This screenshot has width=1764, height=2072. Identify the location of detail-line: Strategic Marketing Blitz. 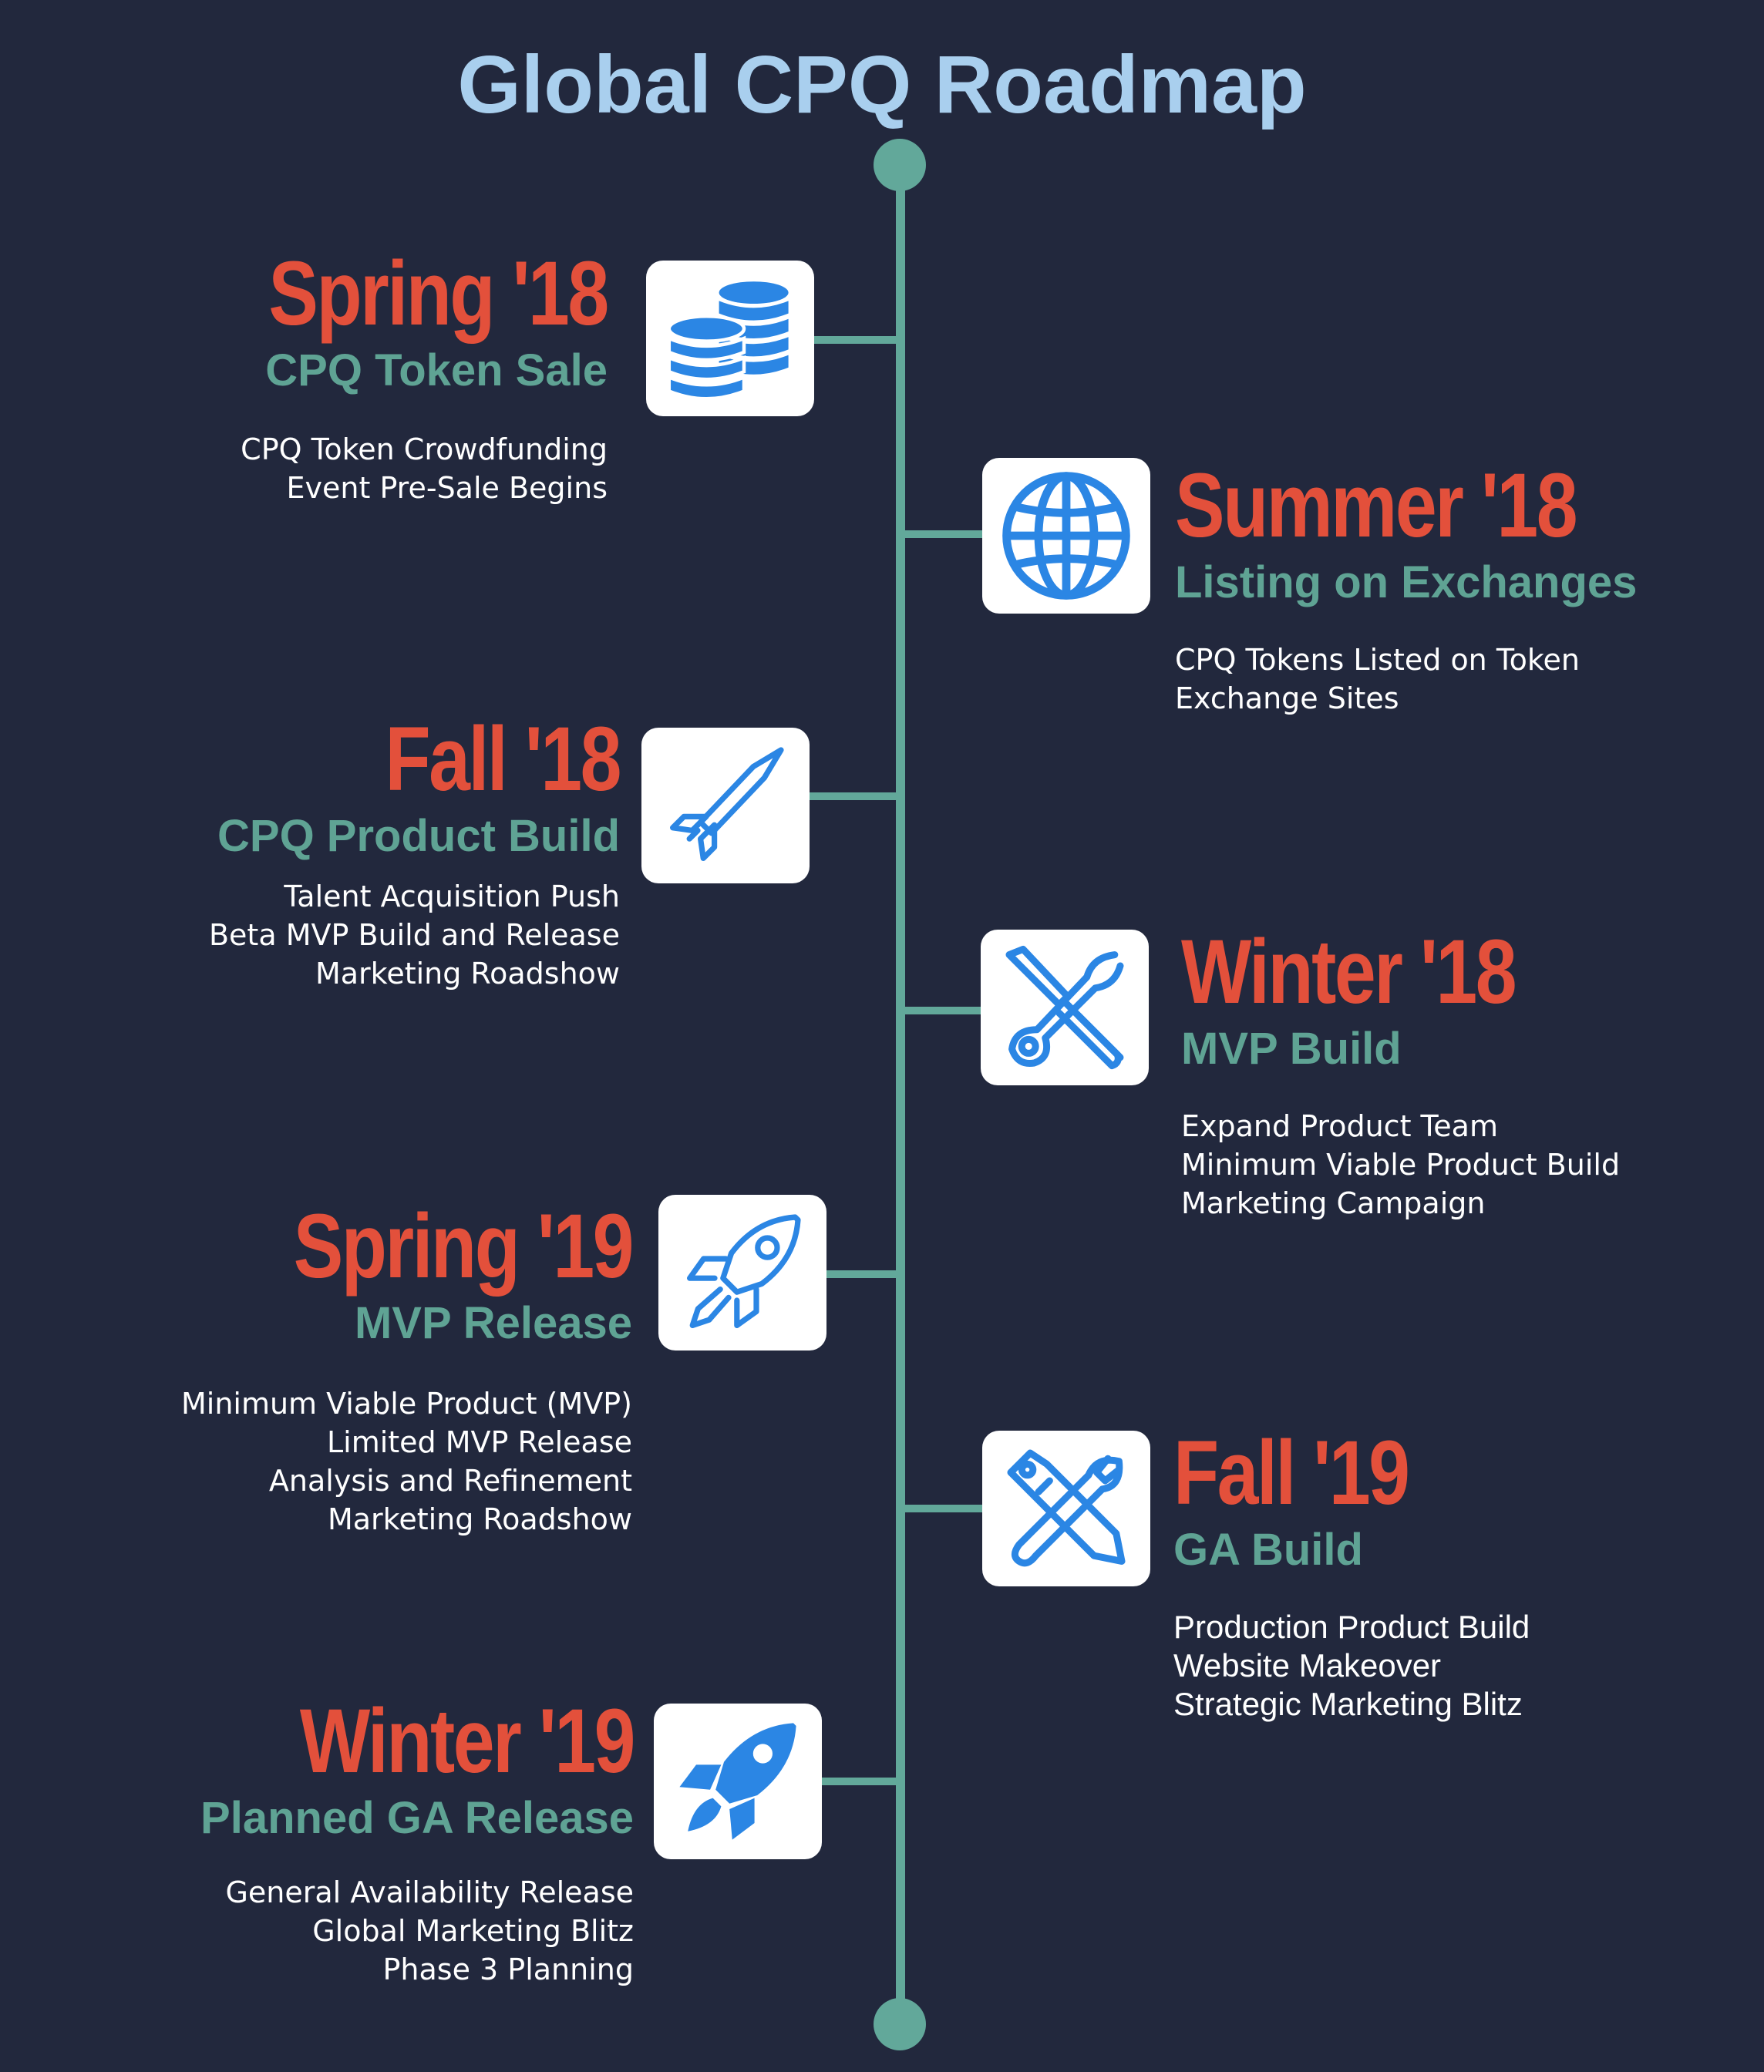
(1348, 1704).